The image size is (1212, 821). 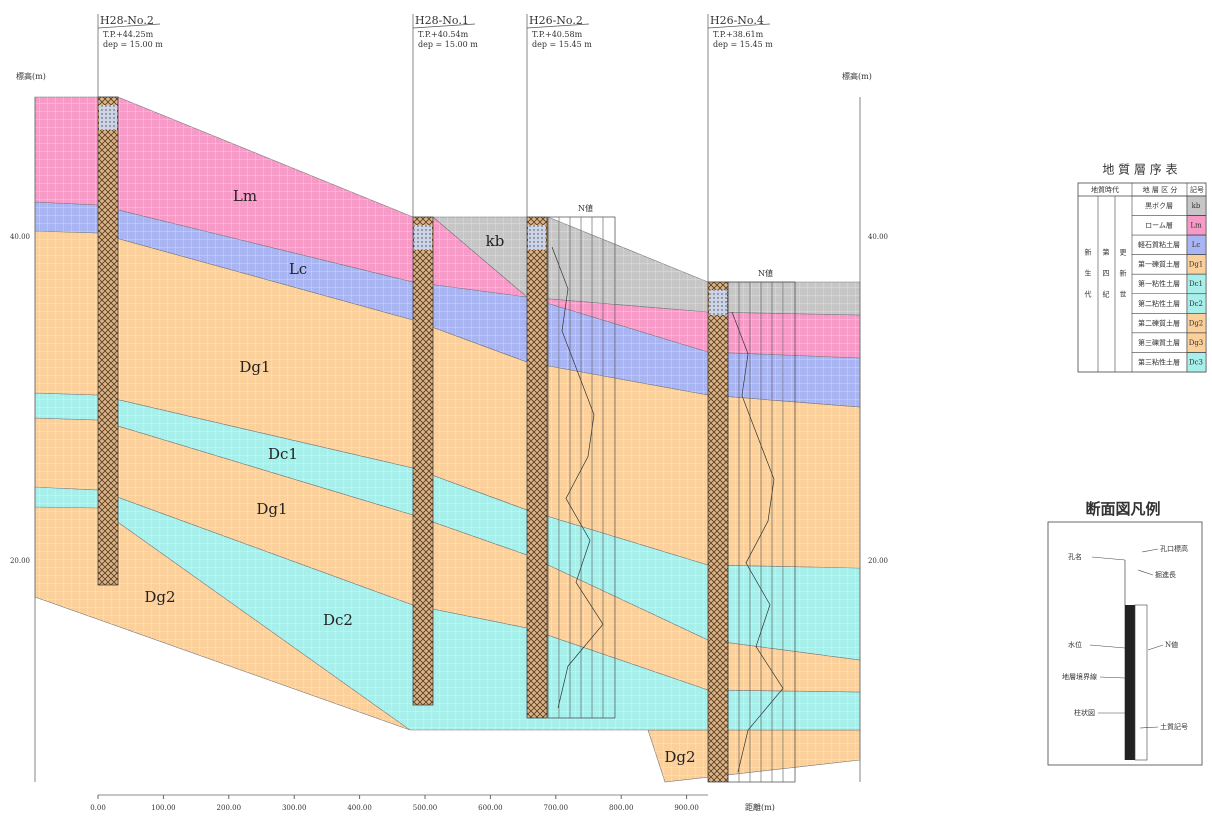 What do you see at coordinates (495, 241) in the screenshot?
I see `layer-label: kb` at bounding box center [495, 241].